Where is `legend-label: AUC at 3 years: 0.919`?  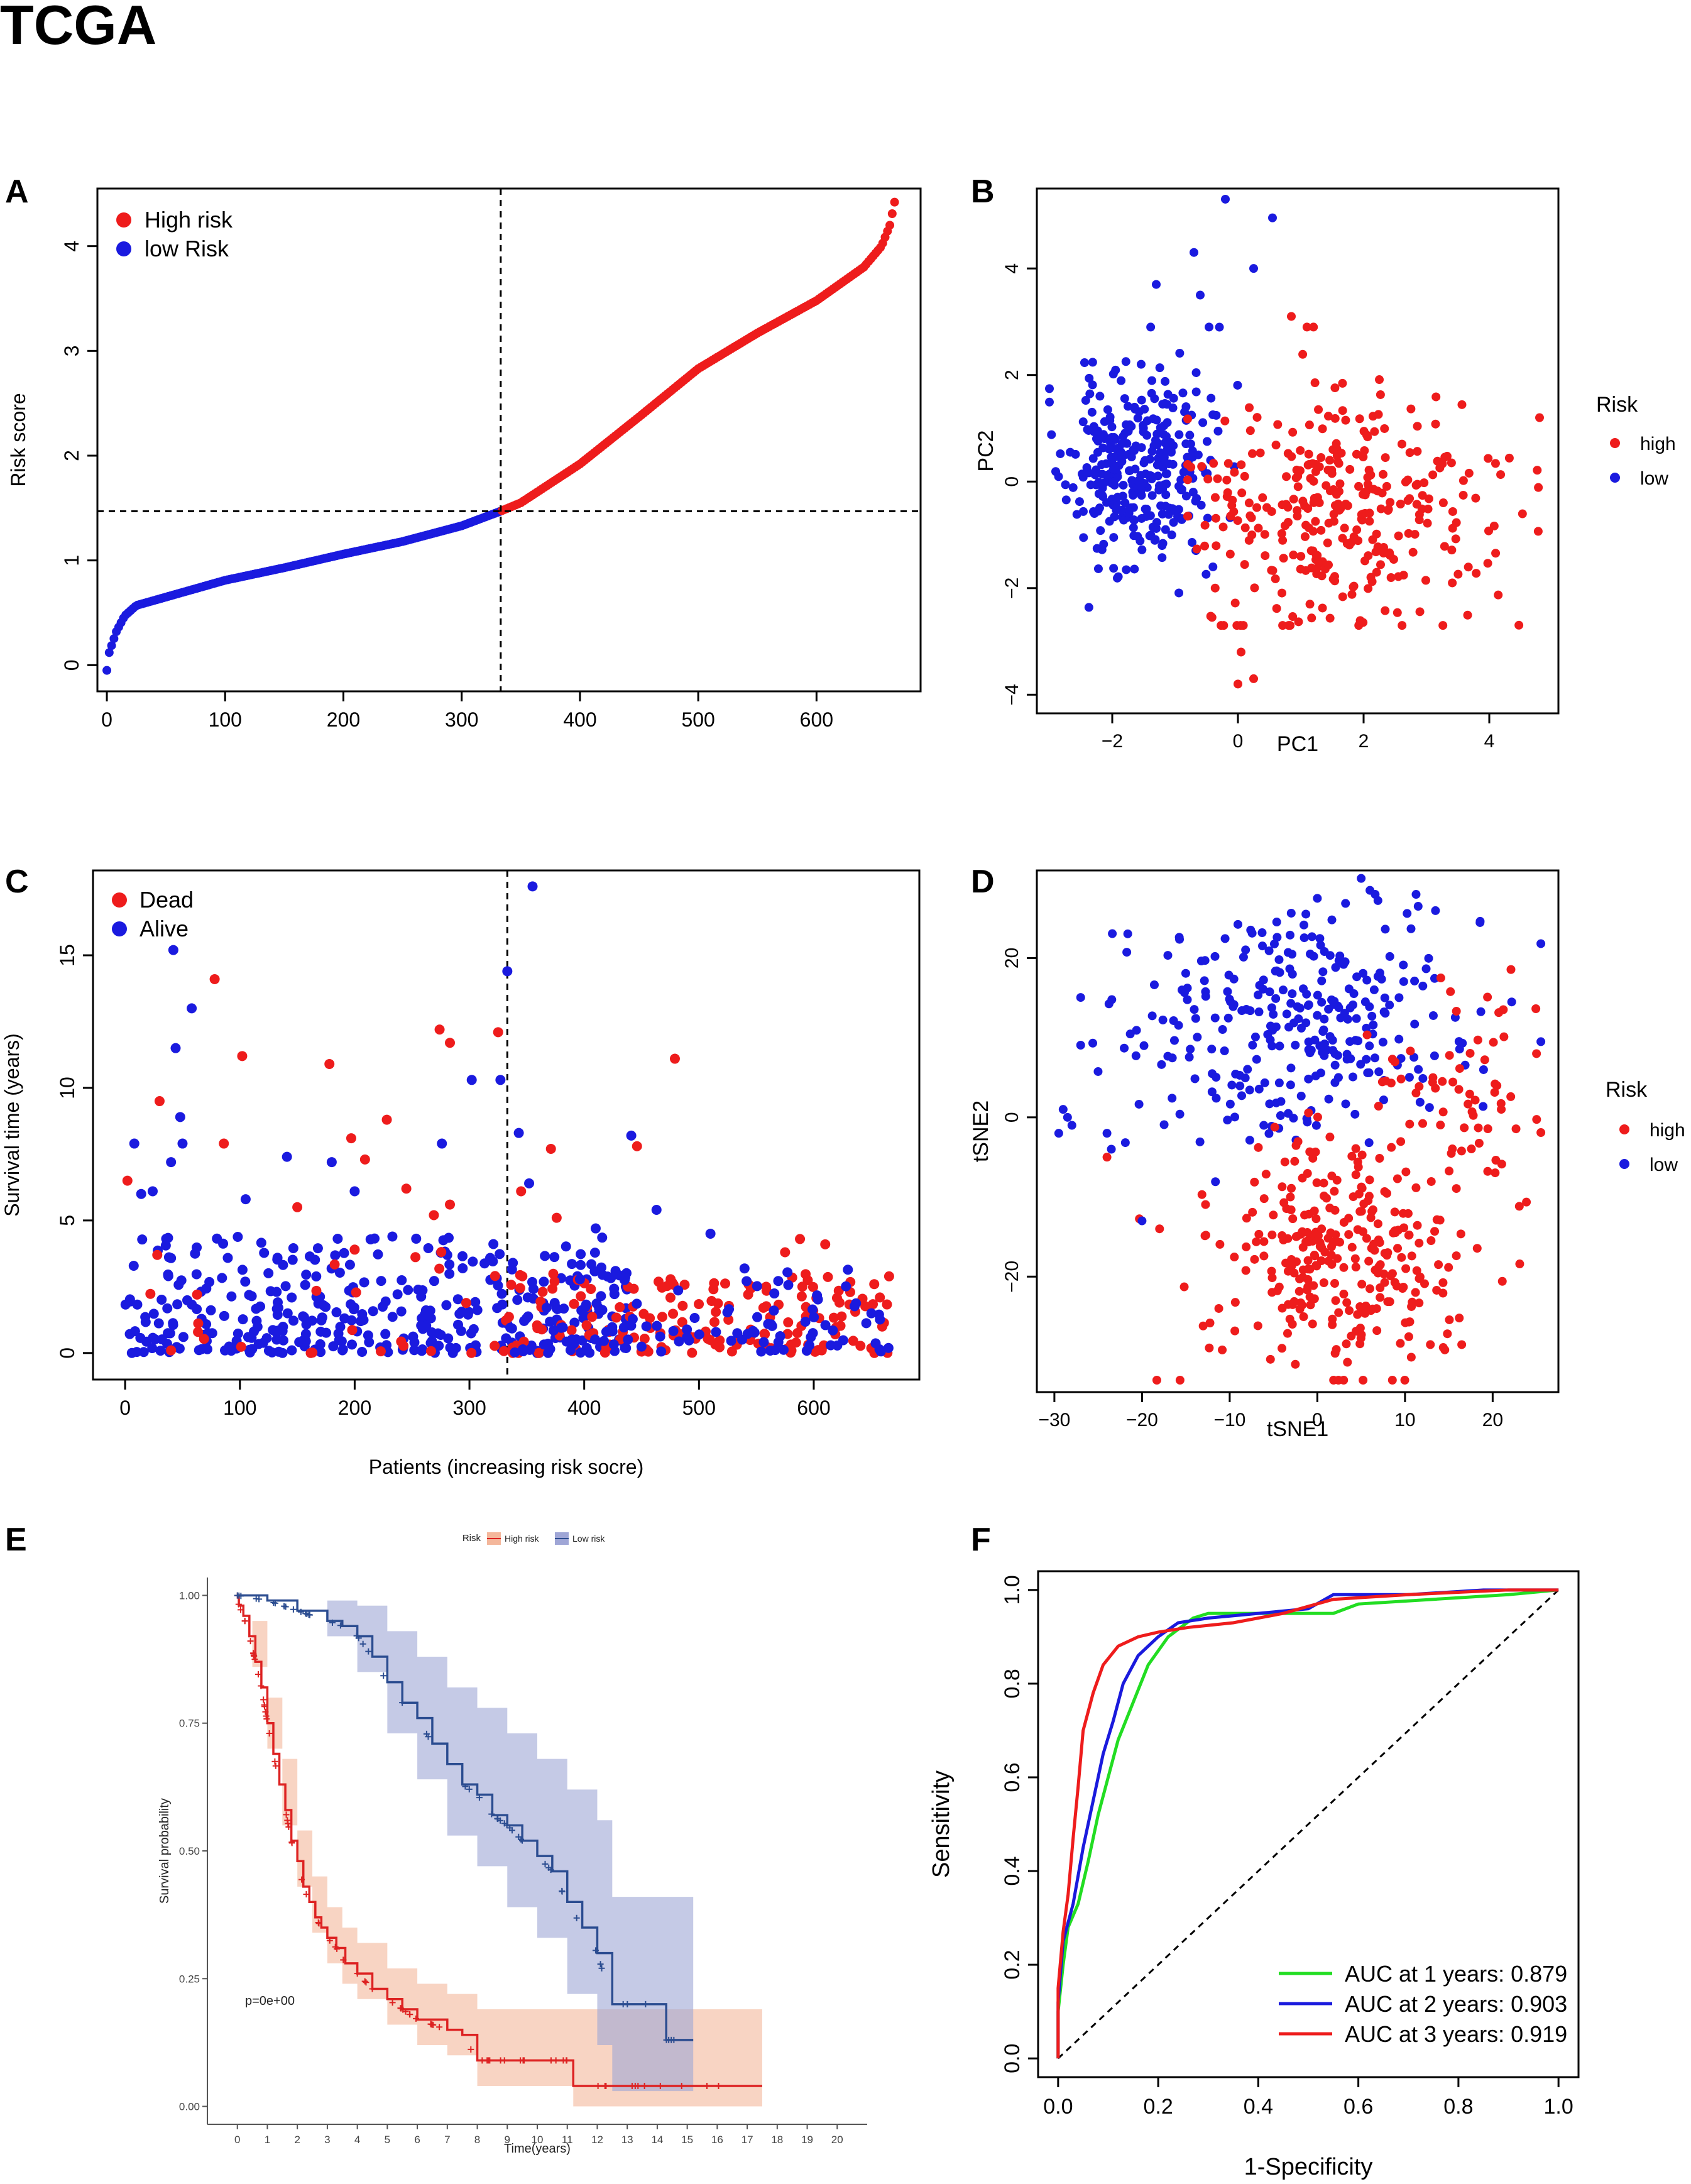 legend-label: AUC at 3 years: 0.919 is located at coordinates (1456, 2034).